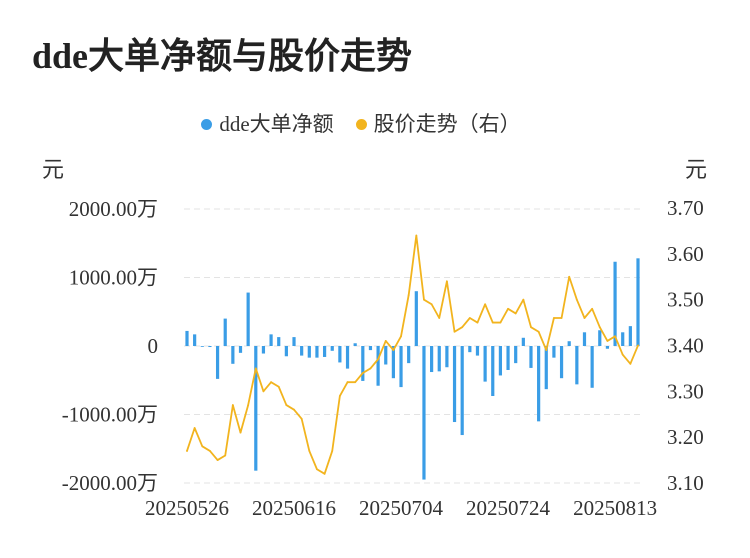  I want to click on y-left-tick-label: -2000.00万, so click(110, 483).